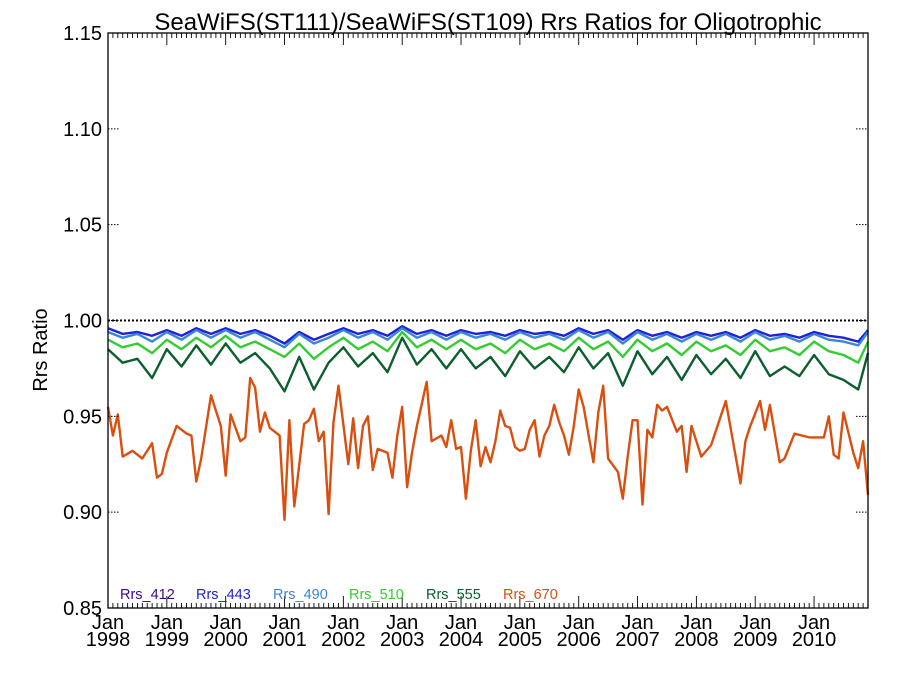  I want to click on x-tick-label-year: 2009, so click(755, 640).